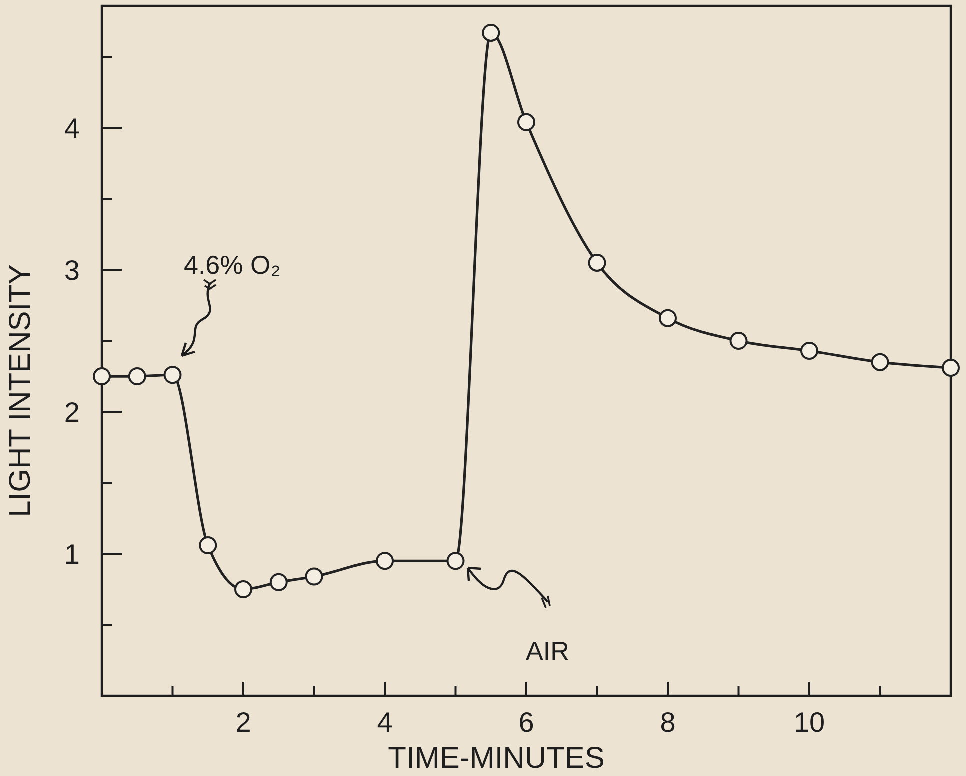 This screenshot has height=776, width=966. What do you see at coordinates (20, 391) in the screenshot?
I see `y-axis-title: LIGHT INTENSITY` at bounding box center [20, 391].